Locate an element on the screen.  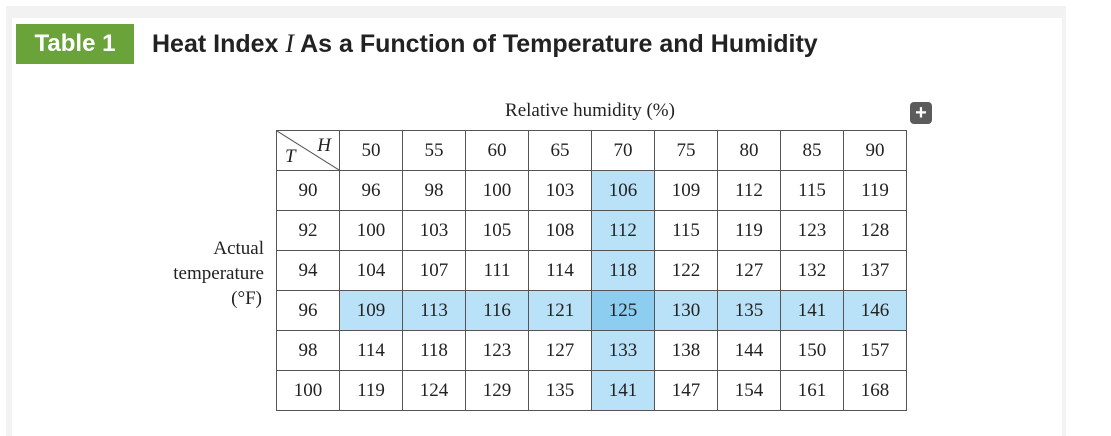
heat-index-cell: 150 is located at coordinates (812, 350).